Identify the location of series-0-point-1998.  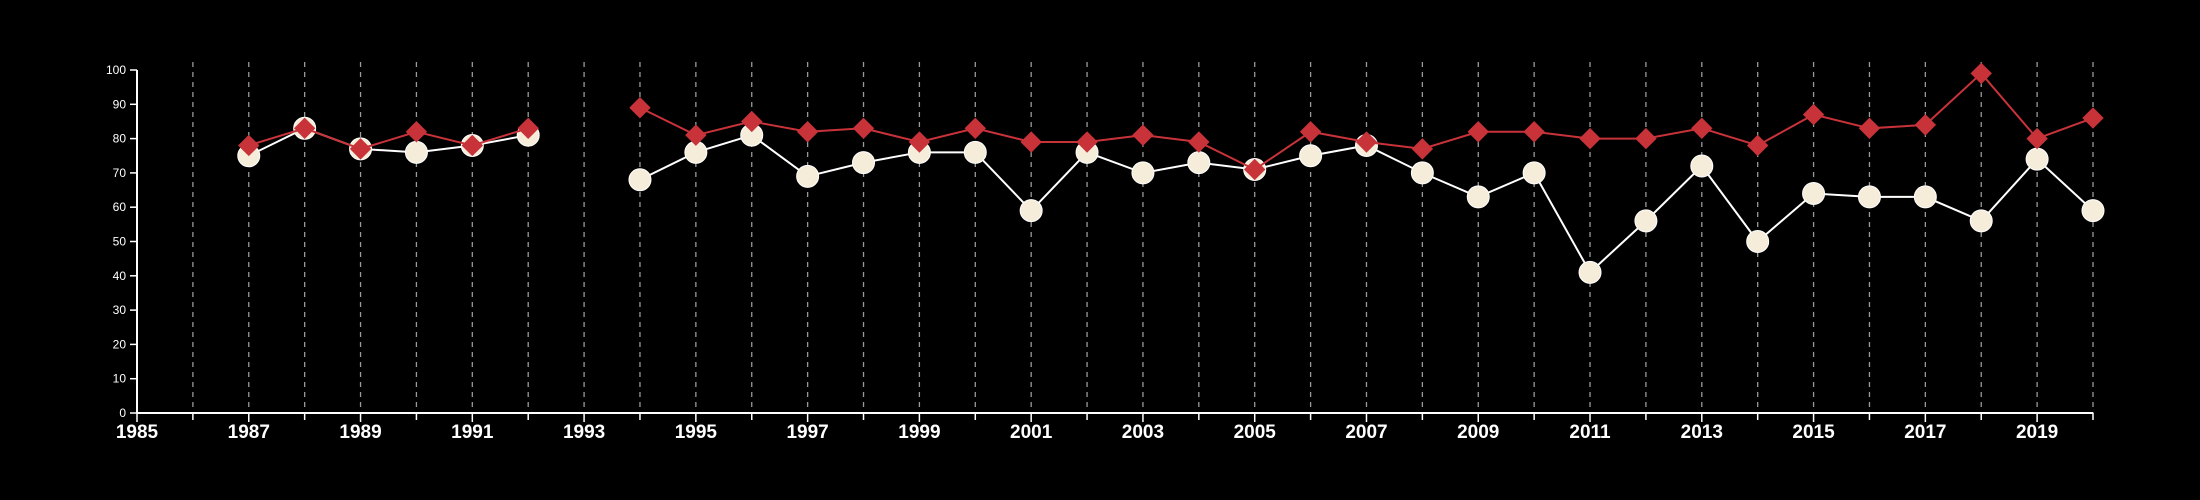
(864, 163).